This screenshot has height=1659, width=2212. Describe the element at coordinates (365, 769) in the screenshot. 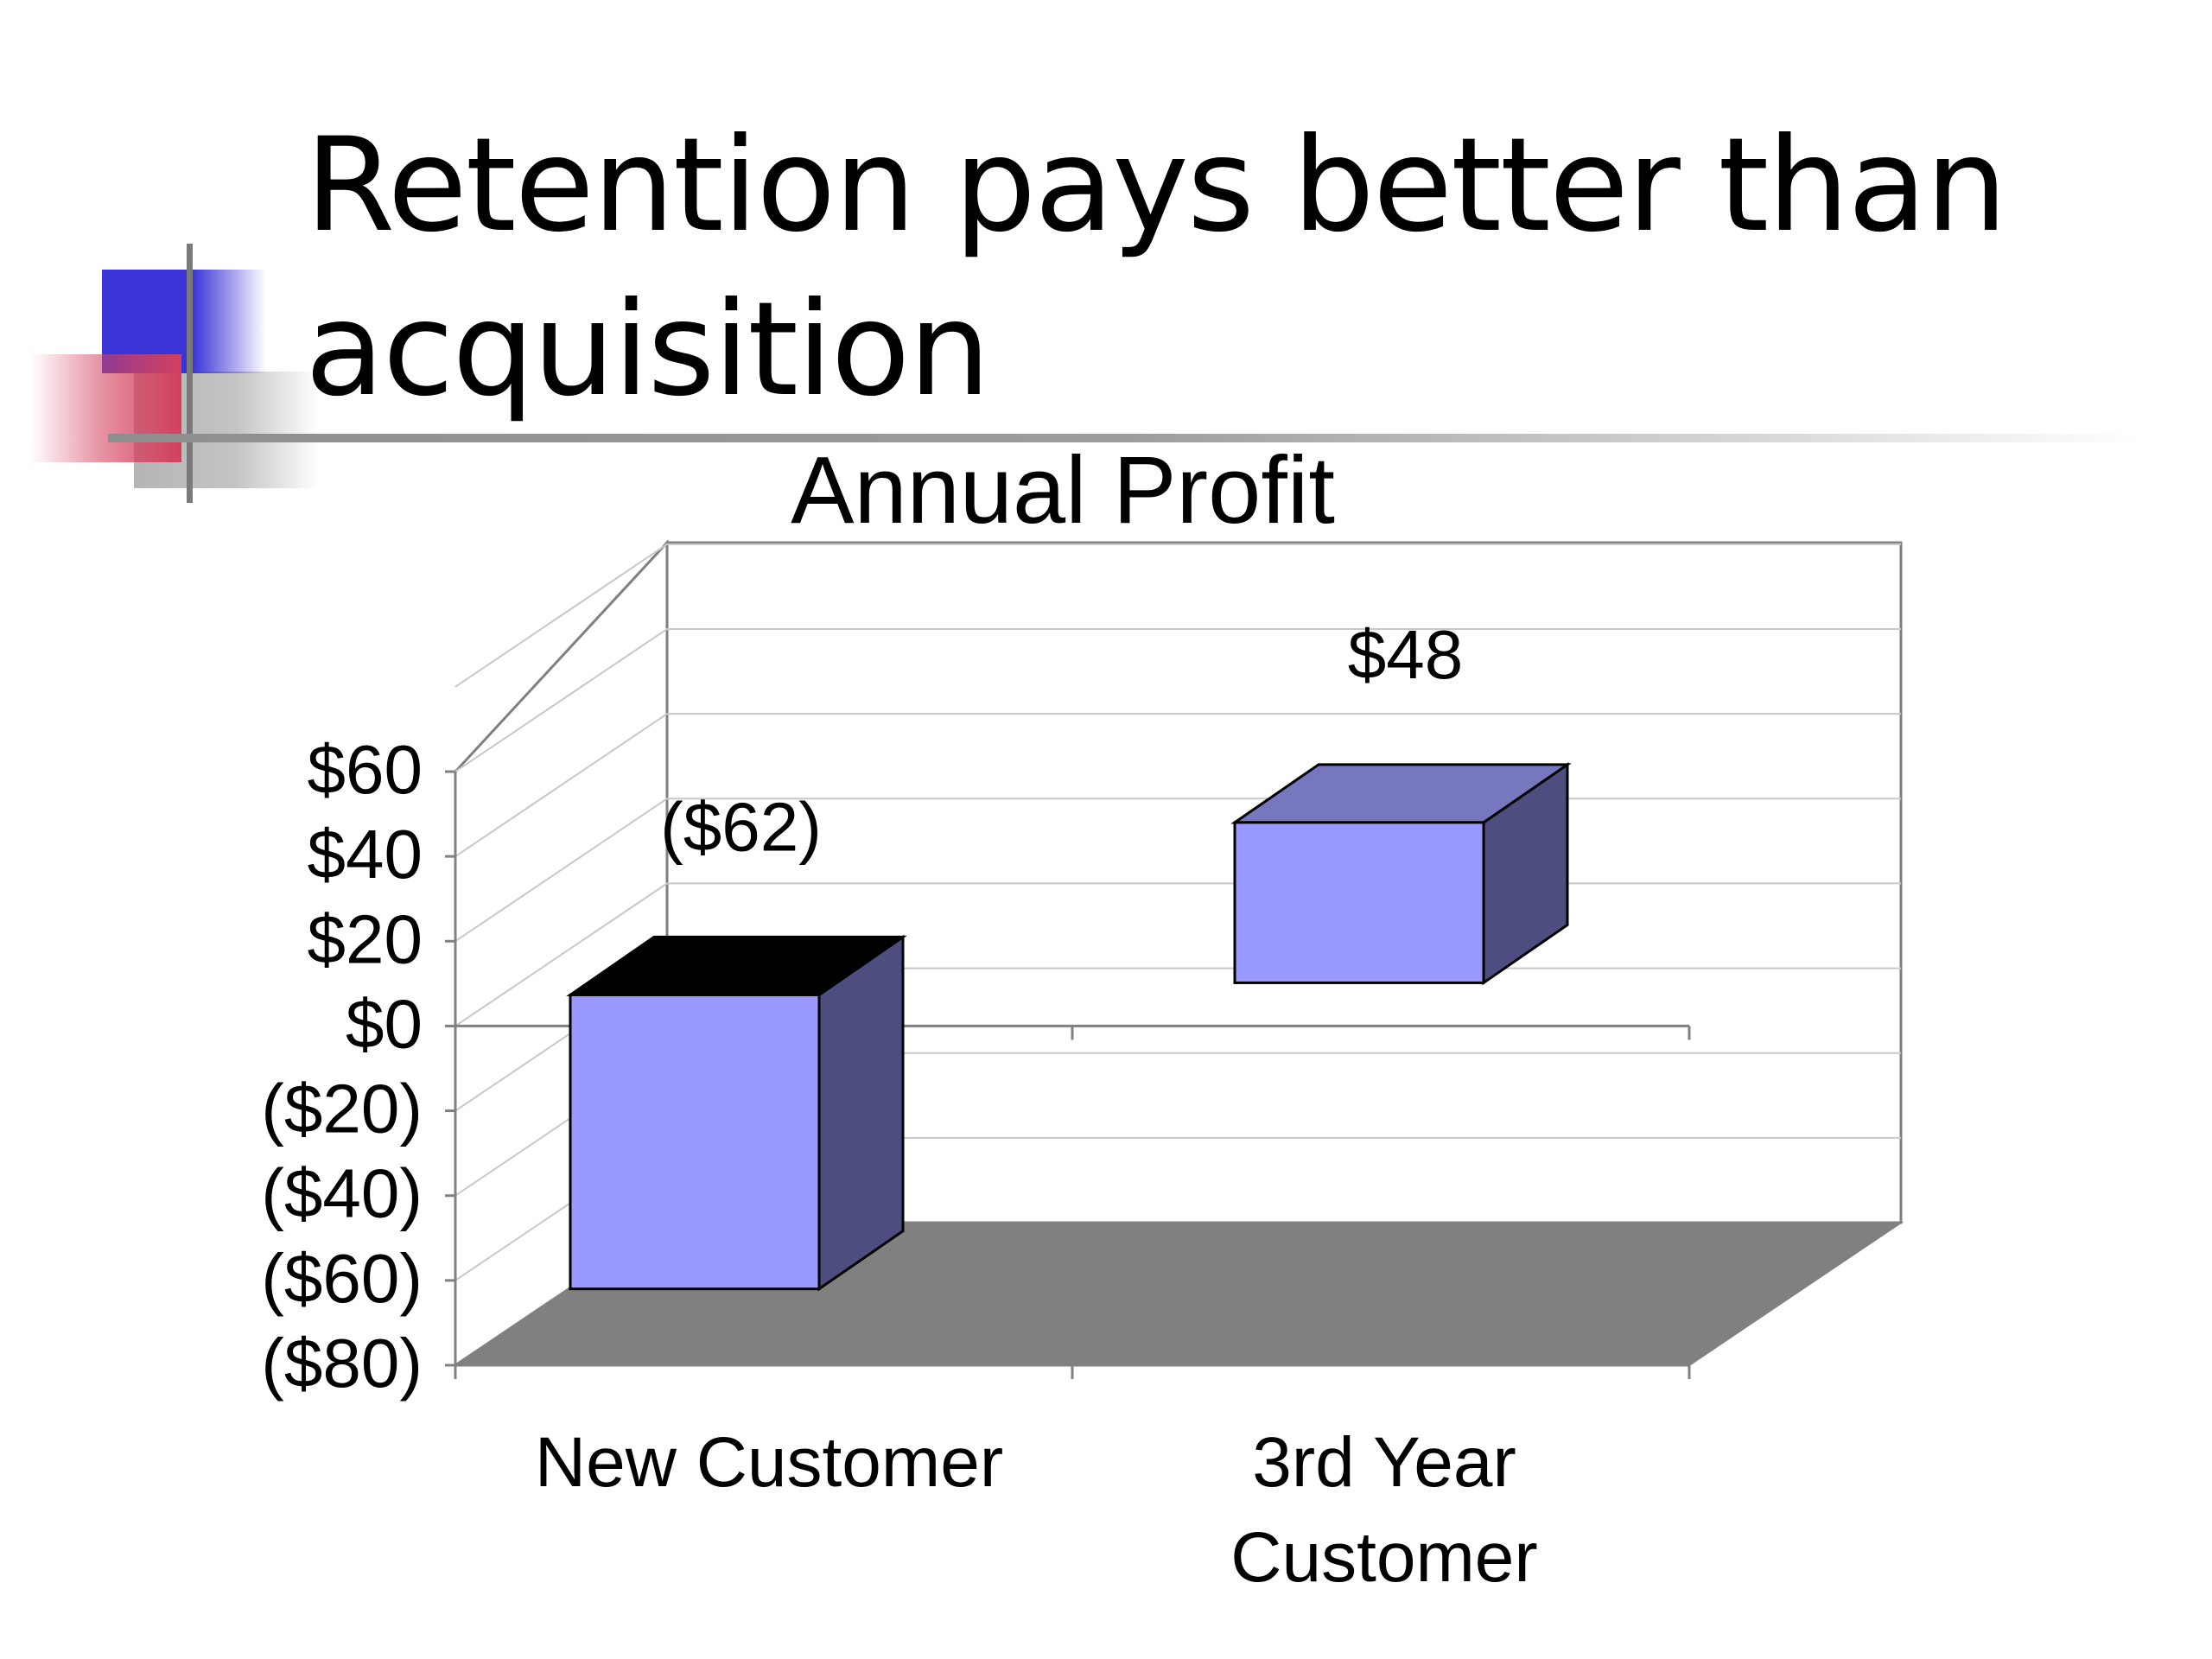

I see `y-tick-label: $60` at that location.